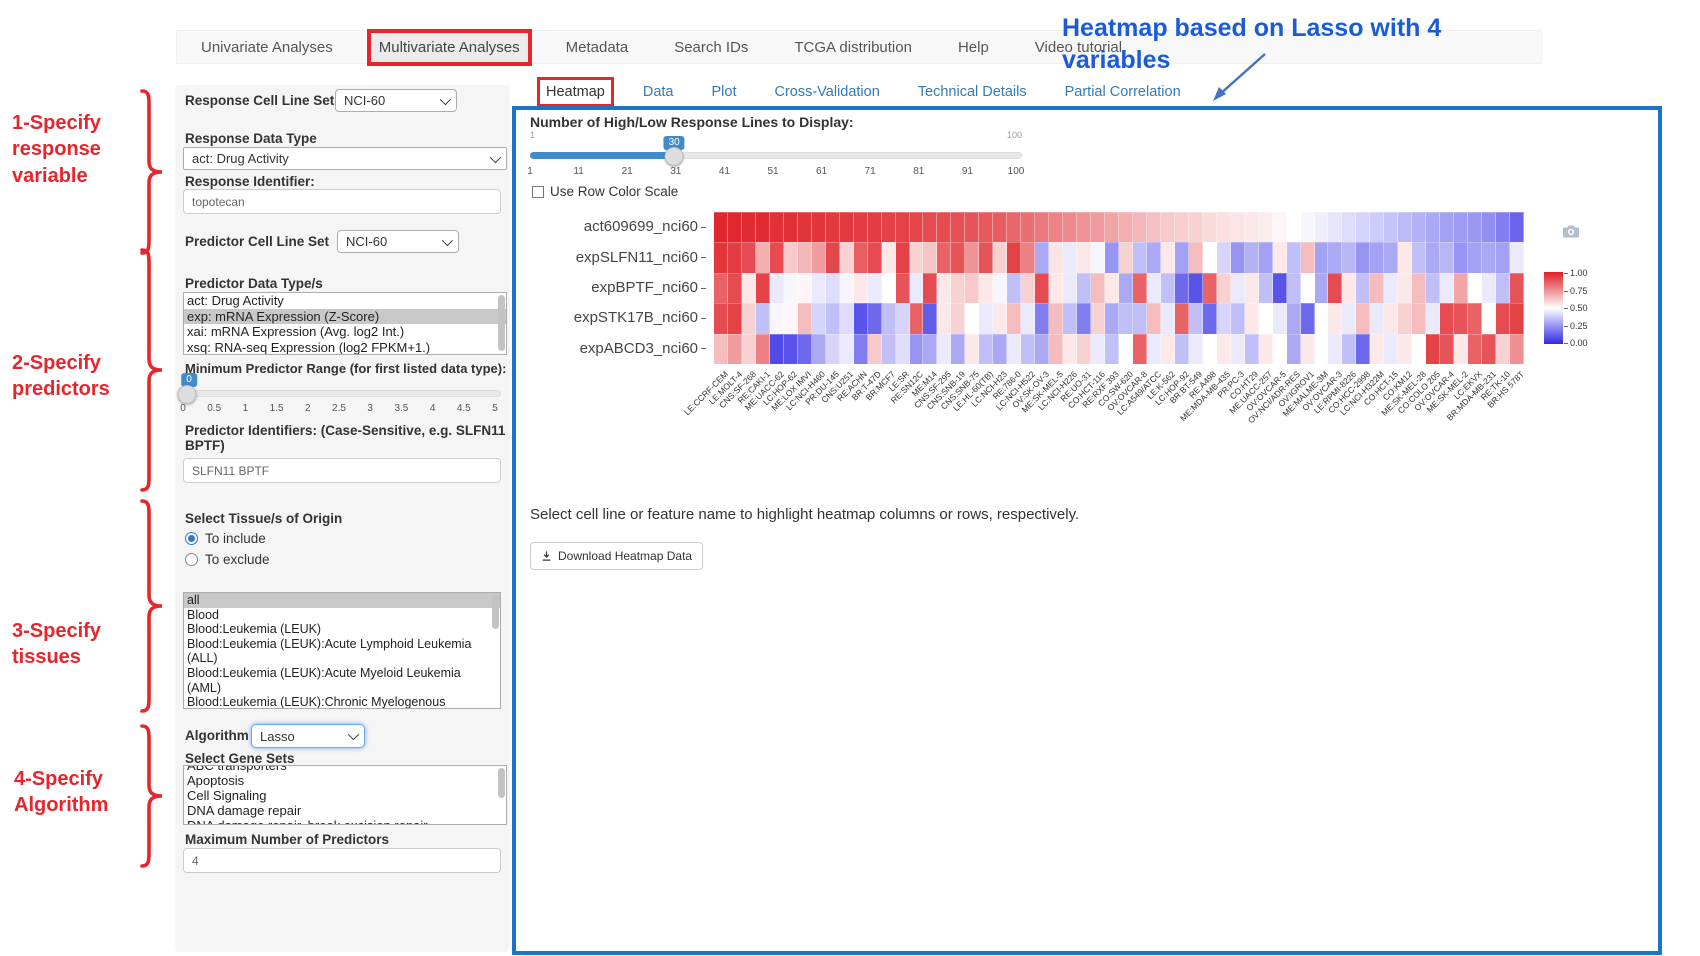  What do you see at coordinates (342, 860) in the screenshot?
I see `max-predictors-input` at bounding box center [342, 860].